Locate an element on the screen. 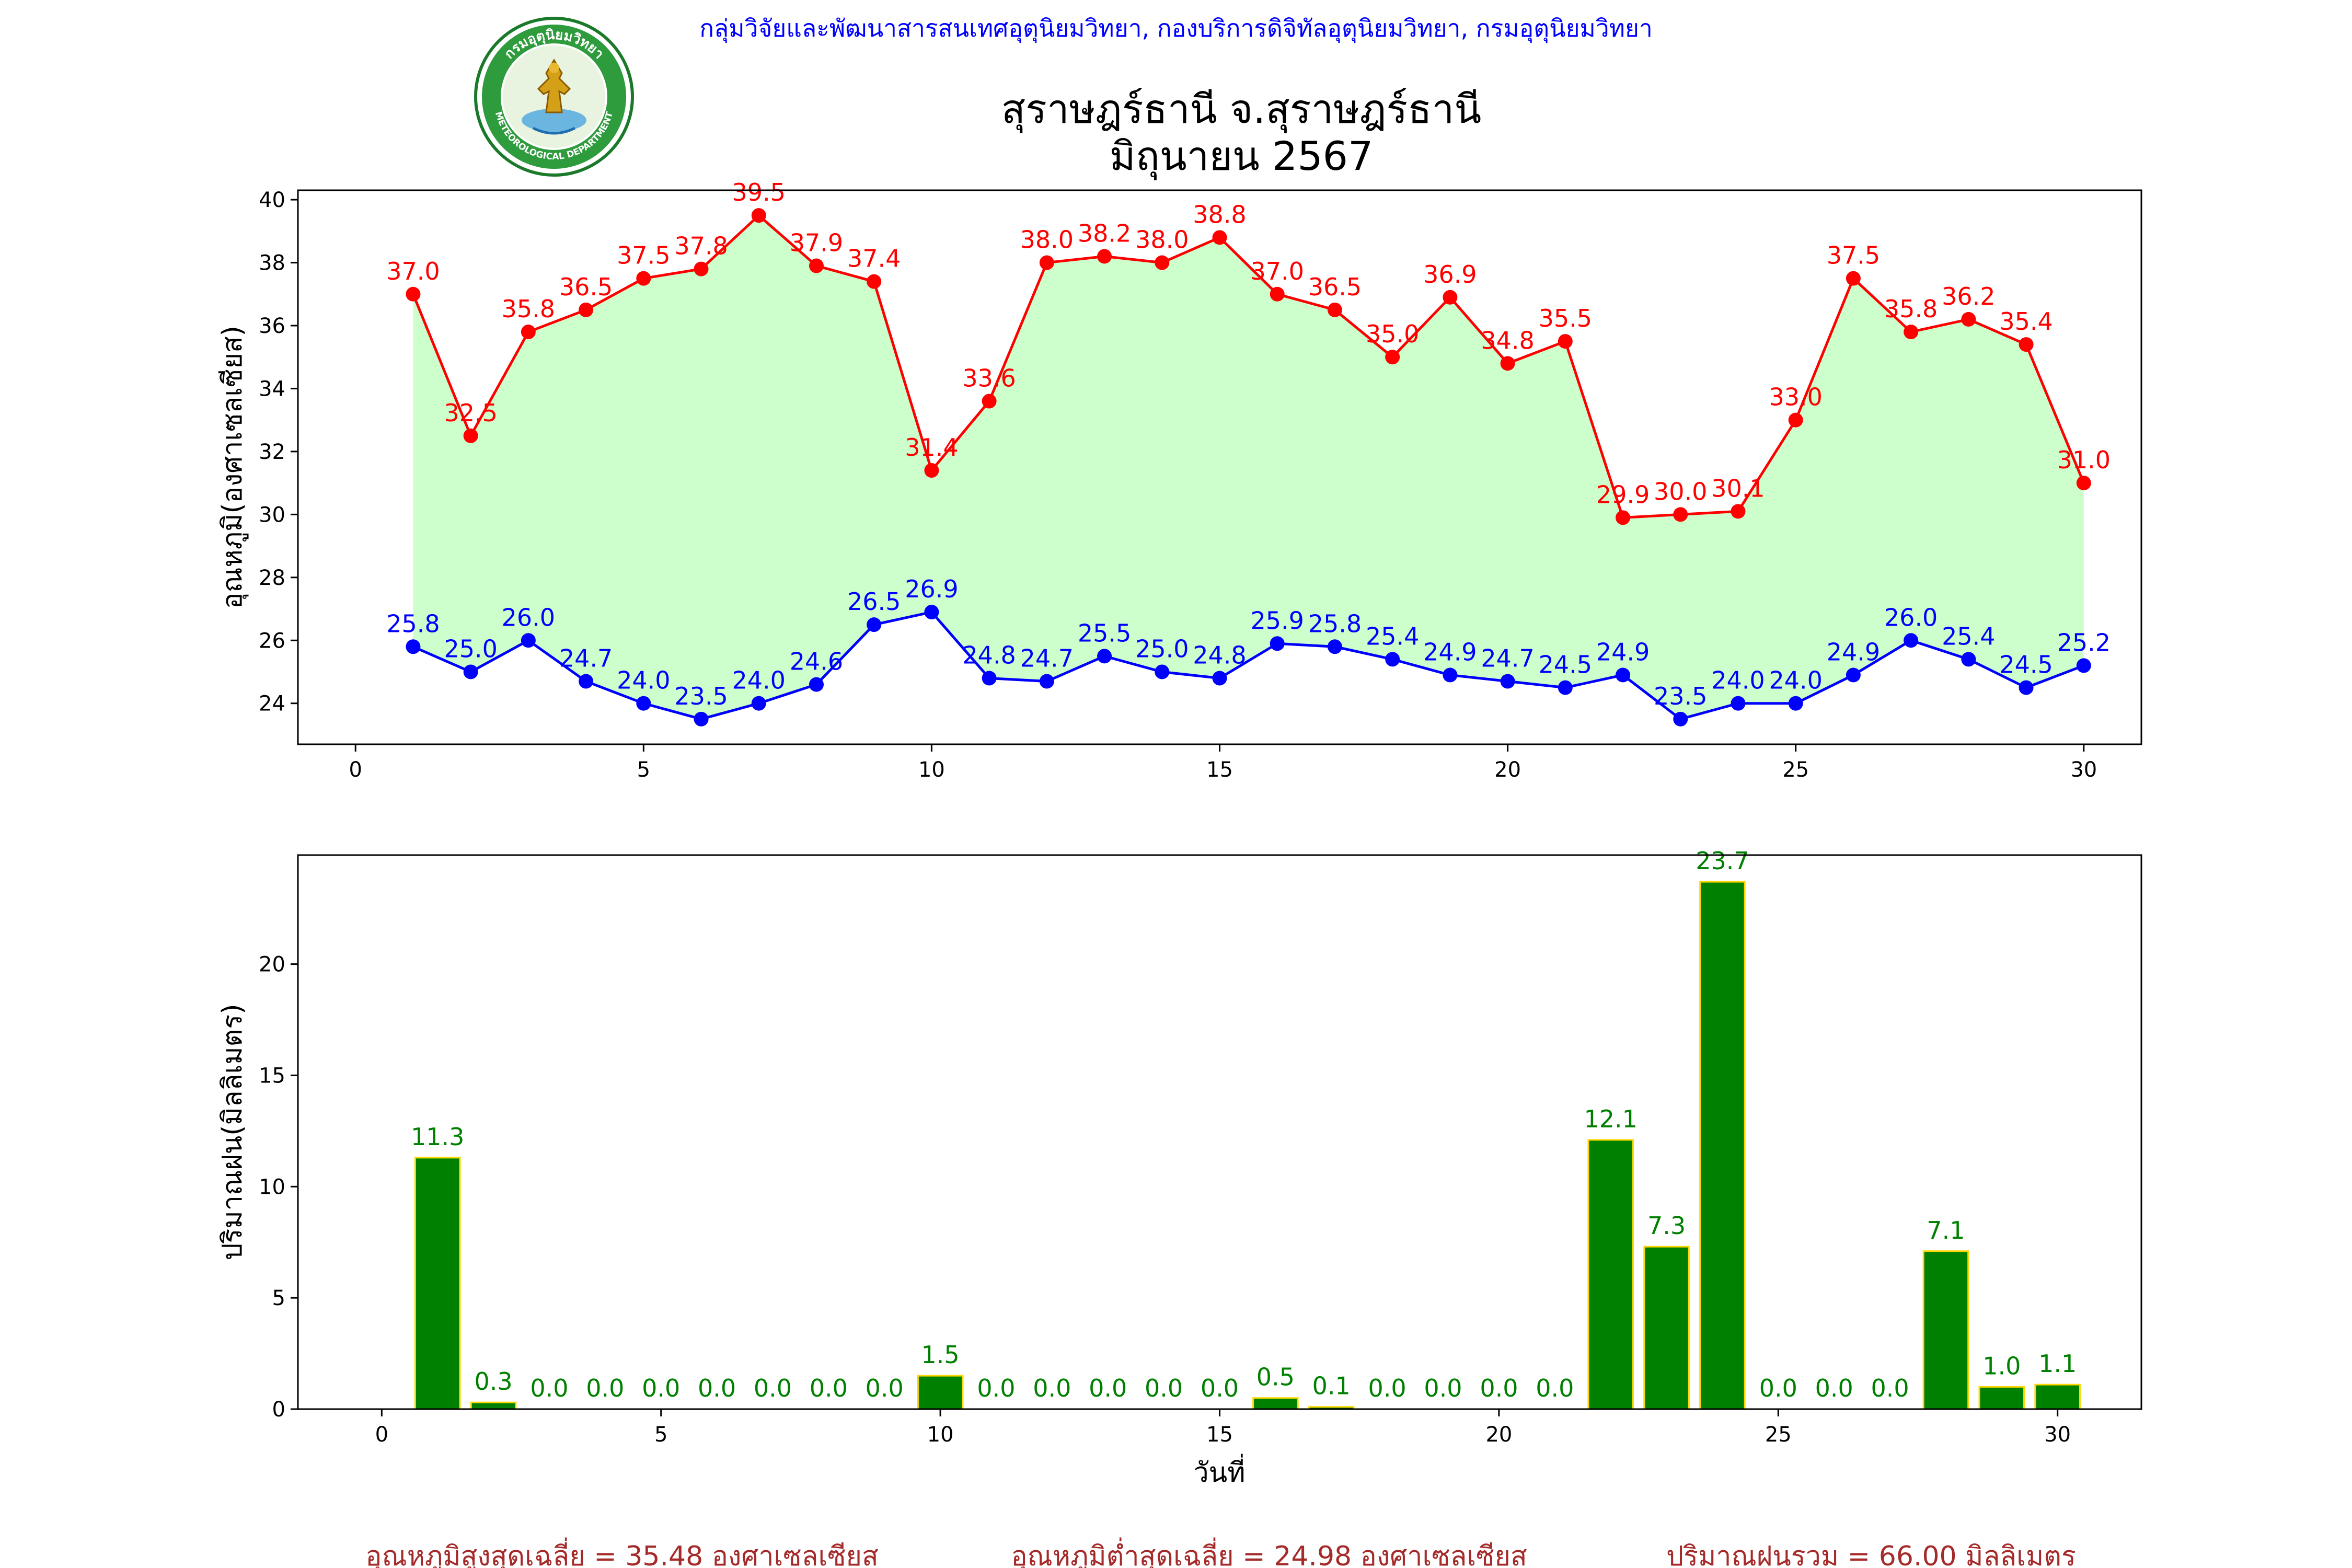 This screenshot has height=1568, width=2352. max-temp-data-label: 37.8 is located at coordinates (701, 246).